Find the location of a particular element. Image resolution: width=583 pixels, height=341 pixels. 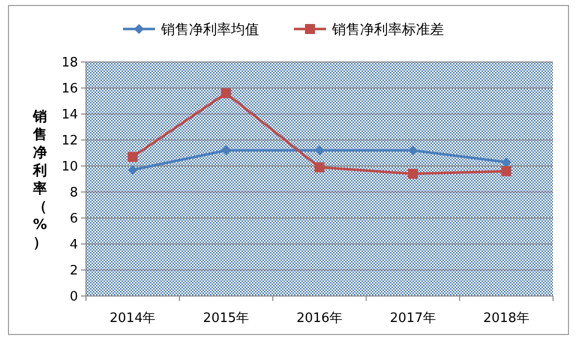

x-tick-label: 2017年 is located at coordinates (413, 318).